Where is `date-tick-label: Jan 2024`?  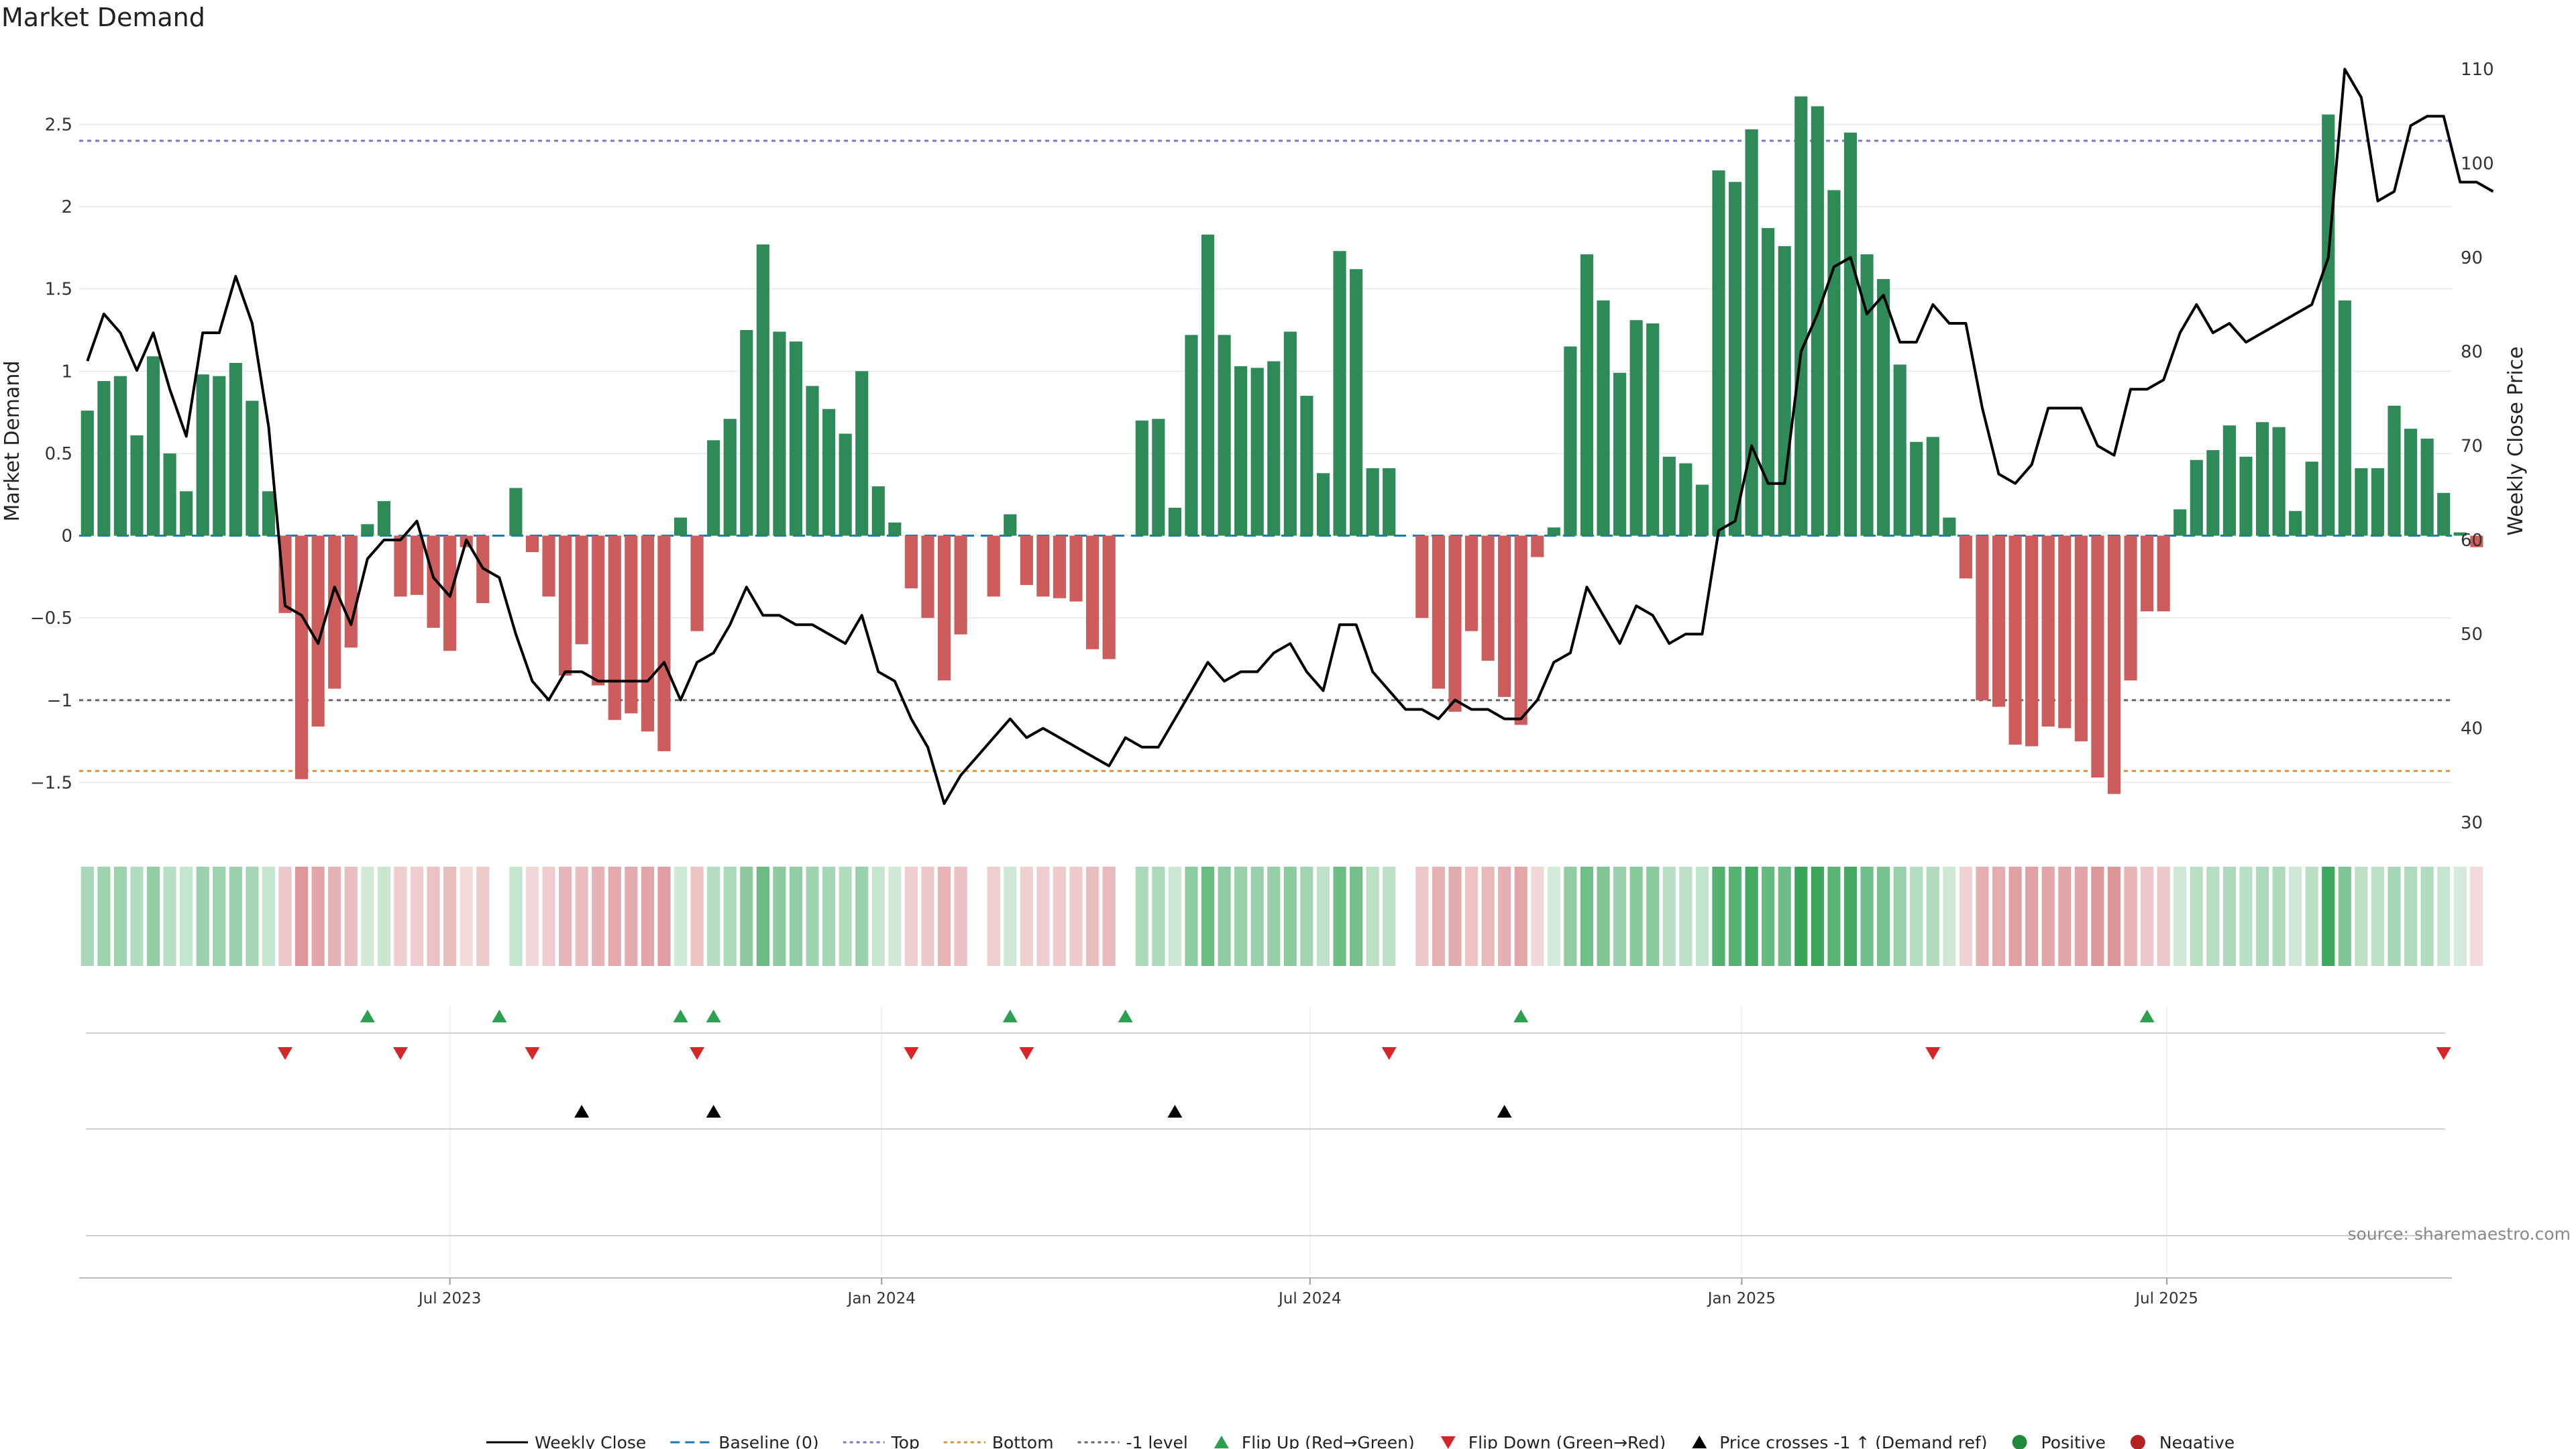 date-tick-label: Jan 2024 is located at coordinates (881, 1298).